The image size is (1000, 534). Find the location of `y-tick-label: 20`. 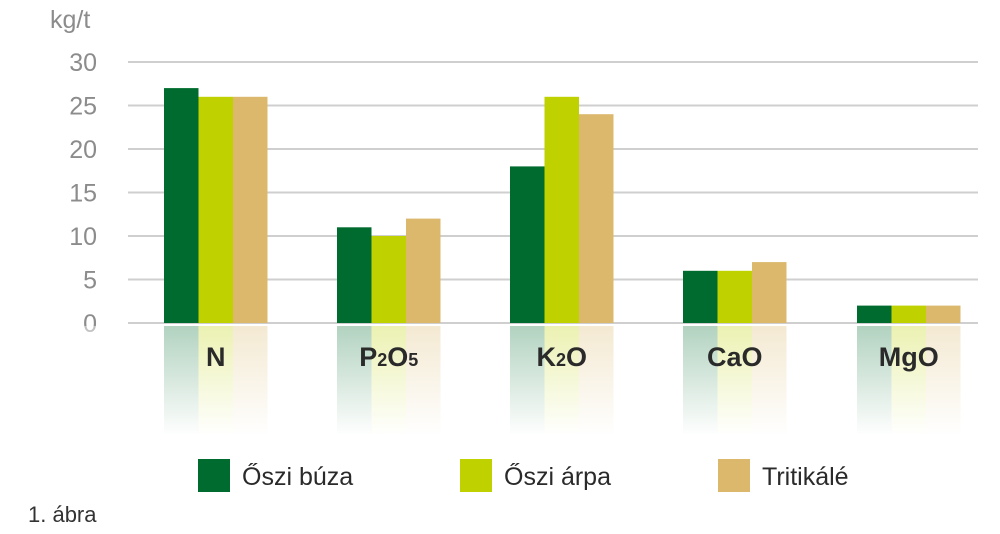

y-tick-label: 20 is located at coordinates (83, 150).